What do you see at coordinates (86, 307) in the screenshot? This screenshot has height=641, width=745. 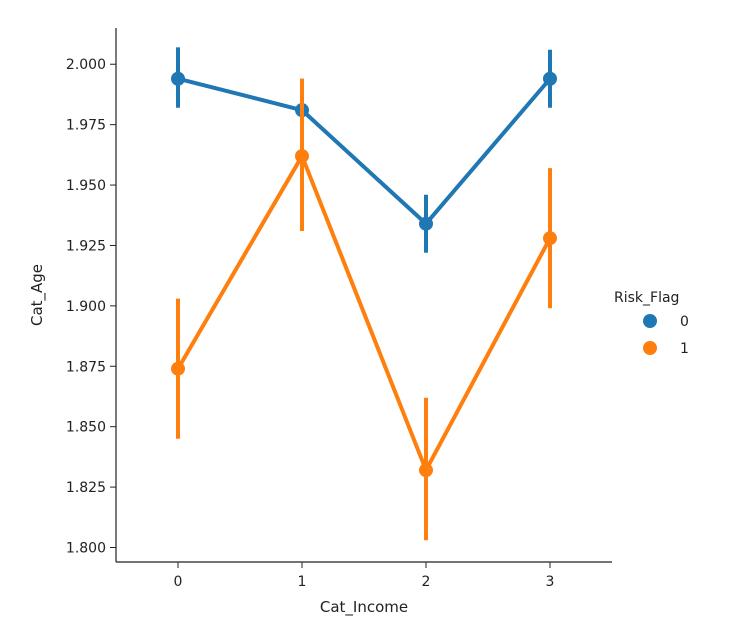 I see `y-tick-label: 1.900` at bounding box center [86, 307].